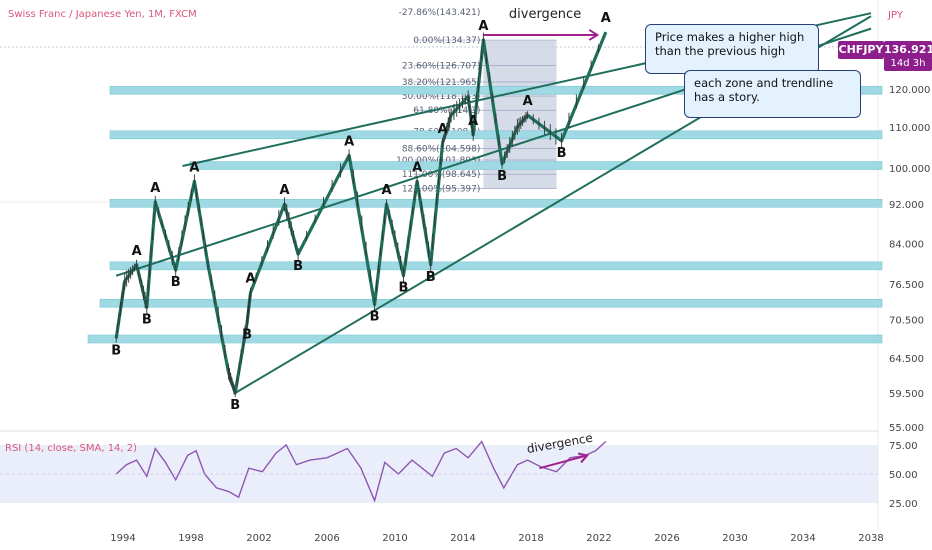  I want to click on rsi-path, so click(361, 471).